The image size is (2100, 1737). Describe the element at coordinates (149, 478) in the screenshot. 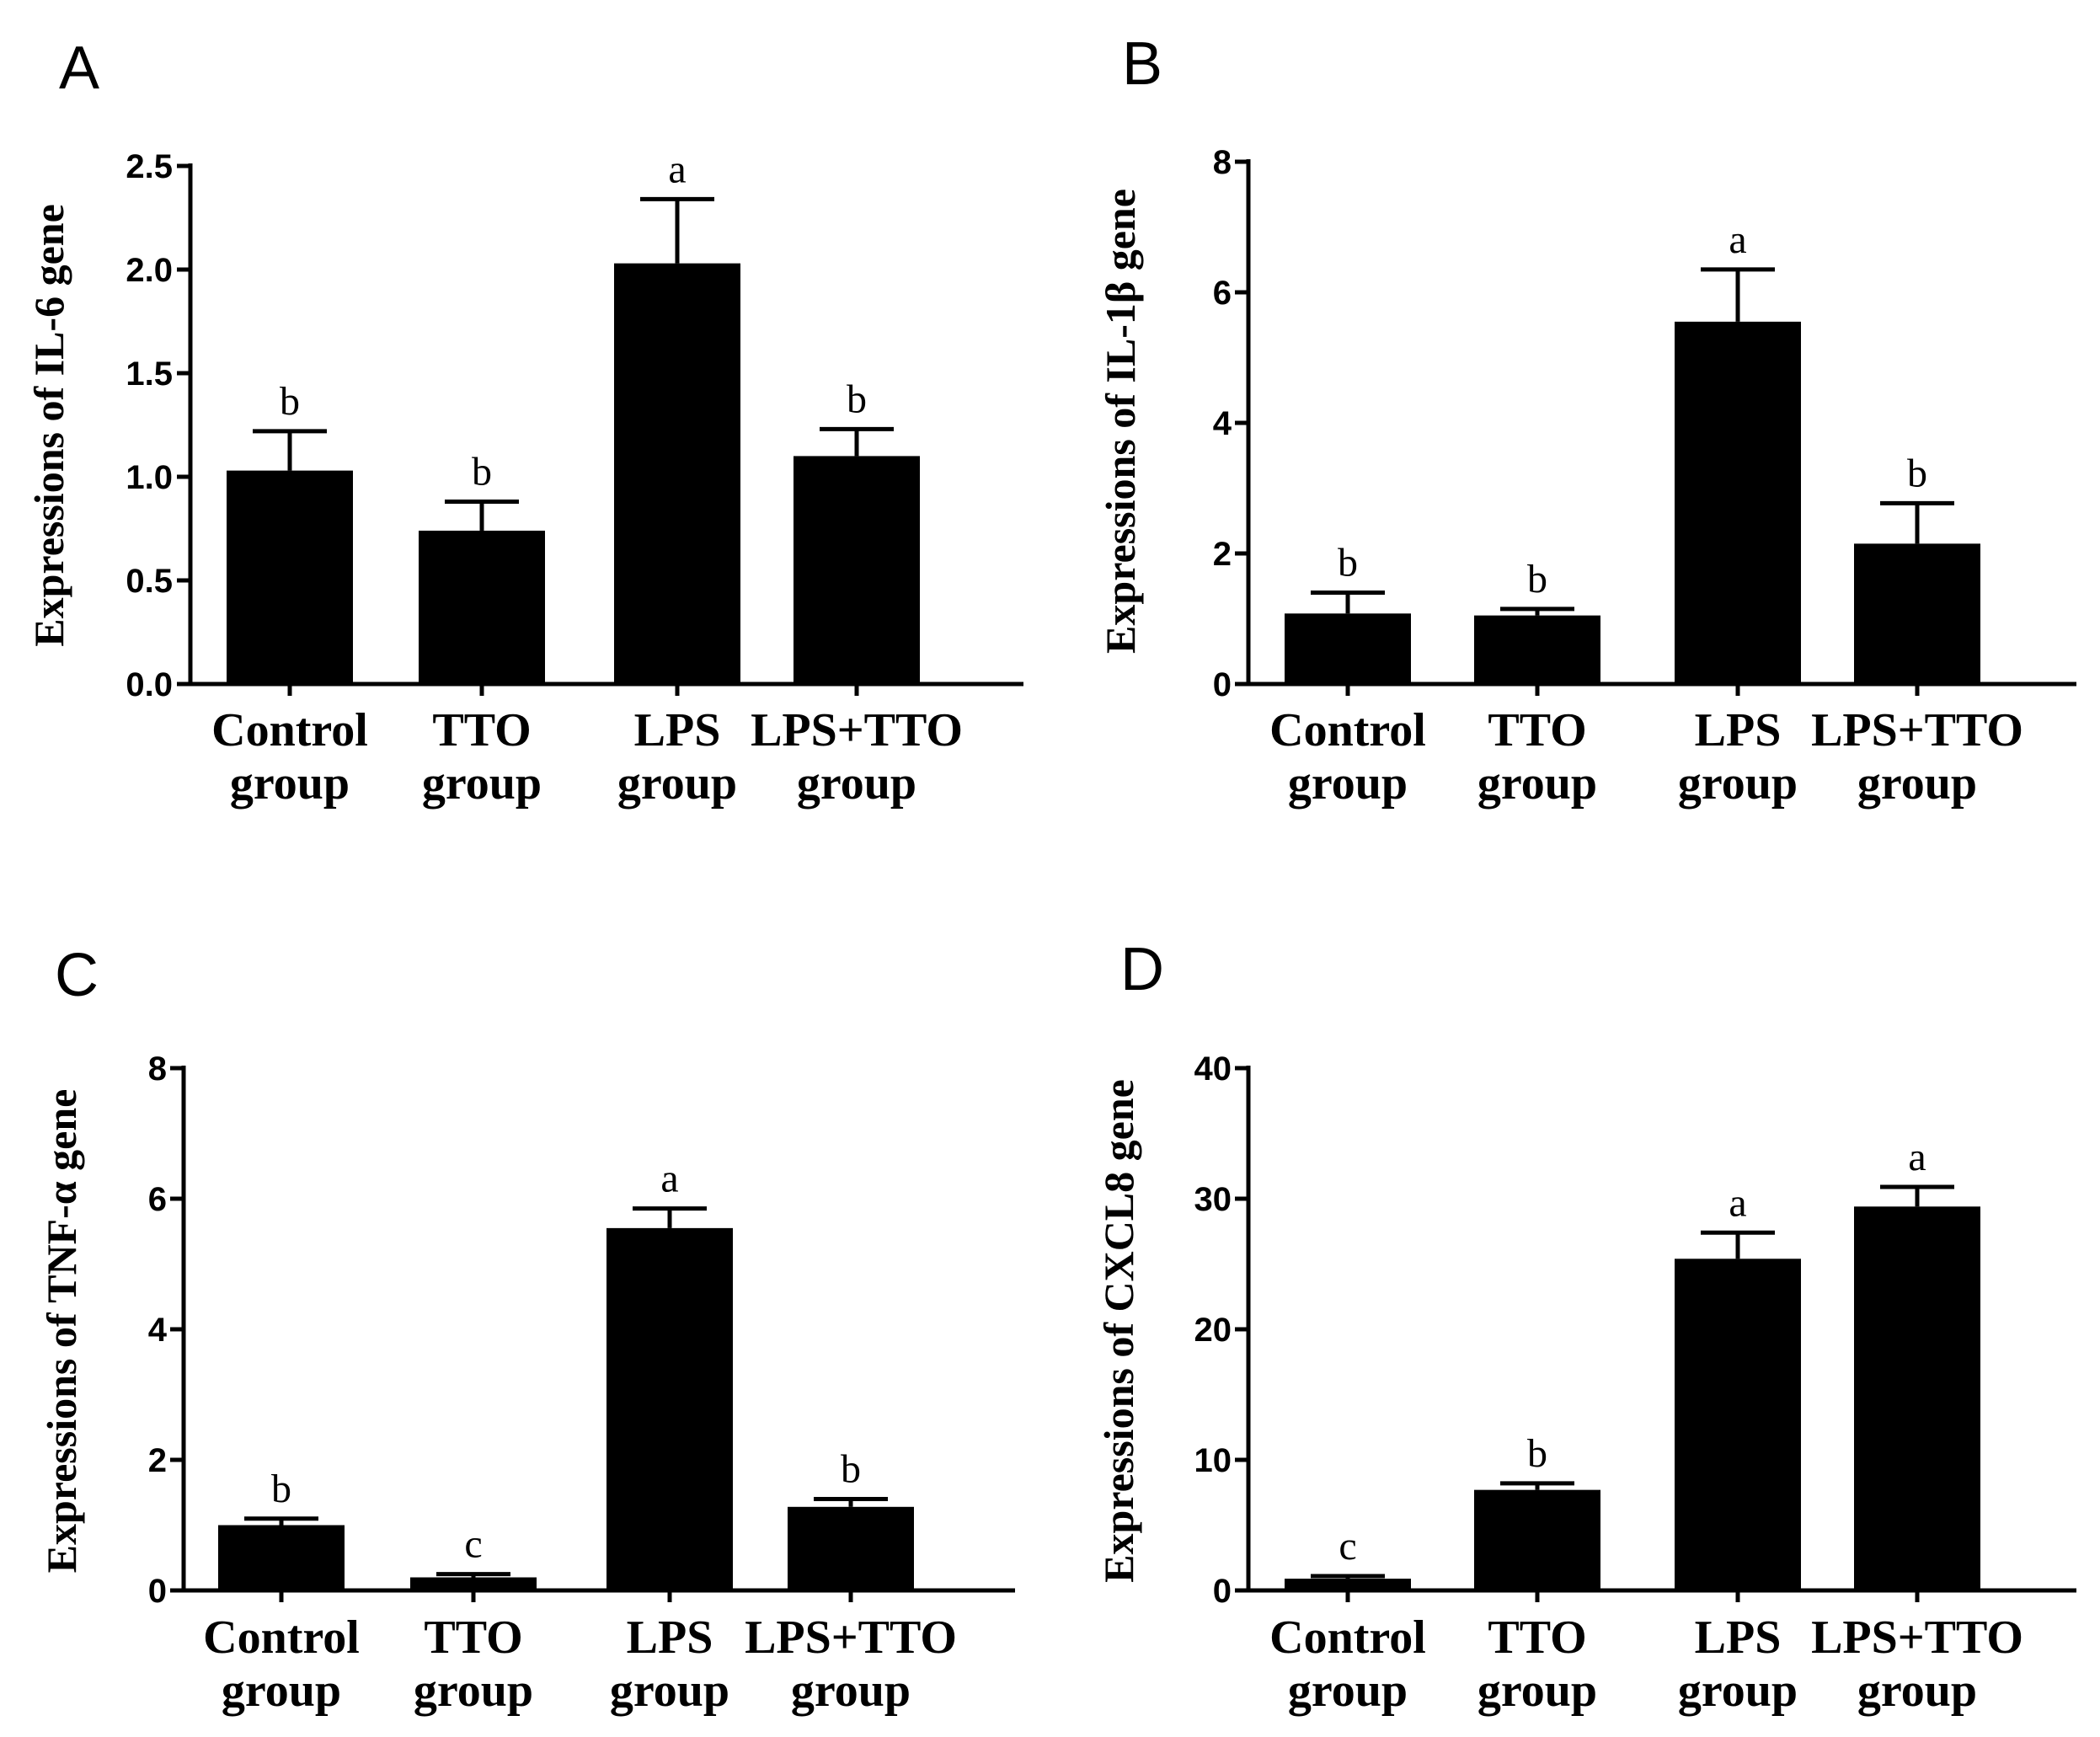

I see `y-tick-label: 1.0` at that location.